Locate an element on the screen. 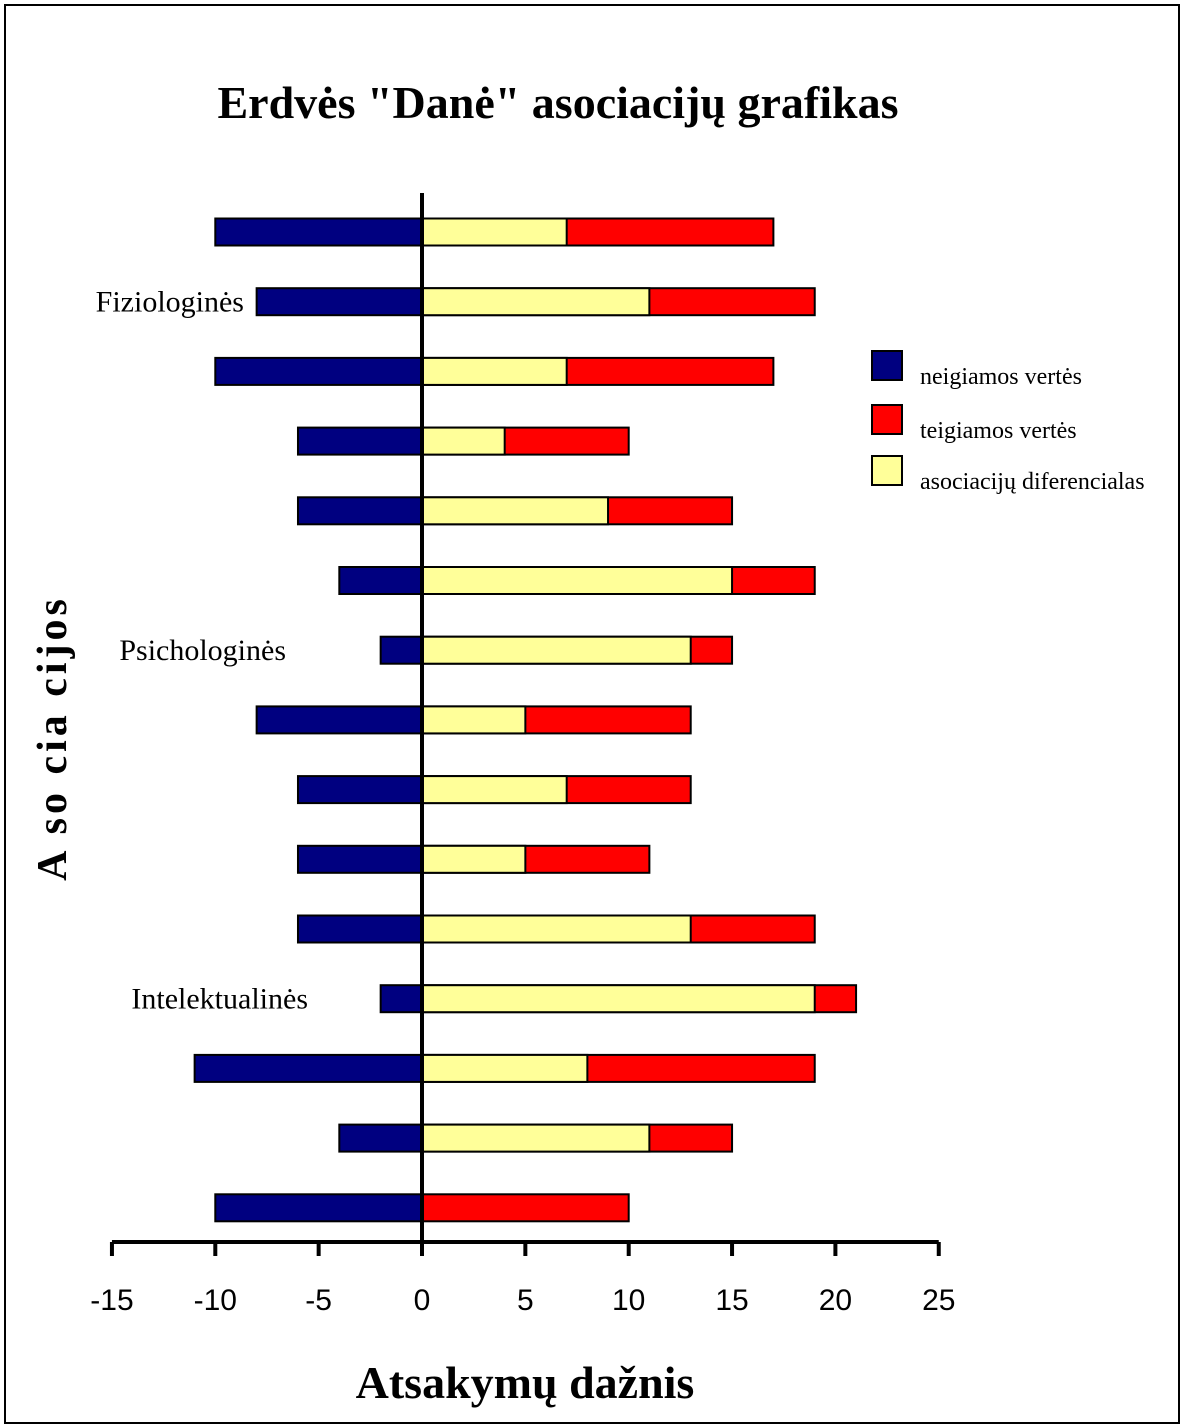  x-tick-label-25: 25 is located at coordinates (938, 1300).